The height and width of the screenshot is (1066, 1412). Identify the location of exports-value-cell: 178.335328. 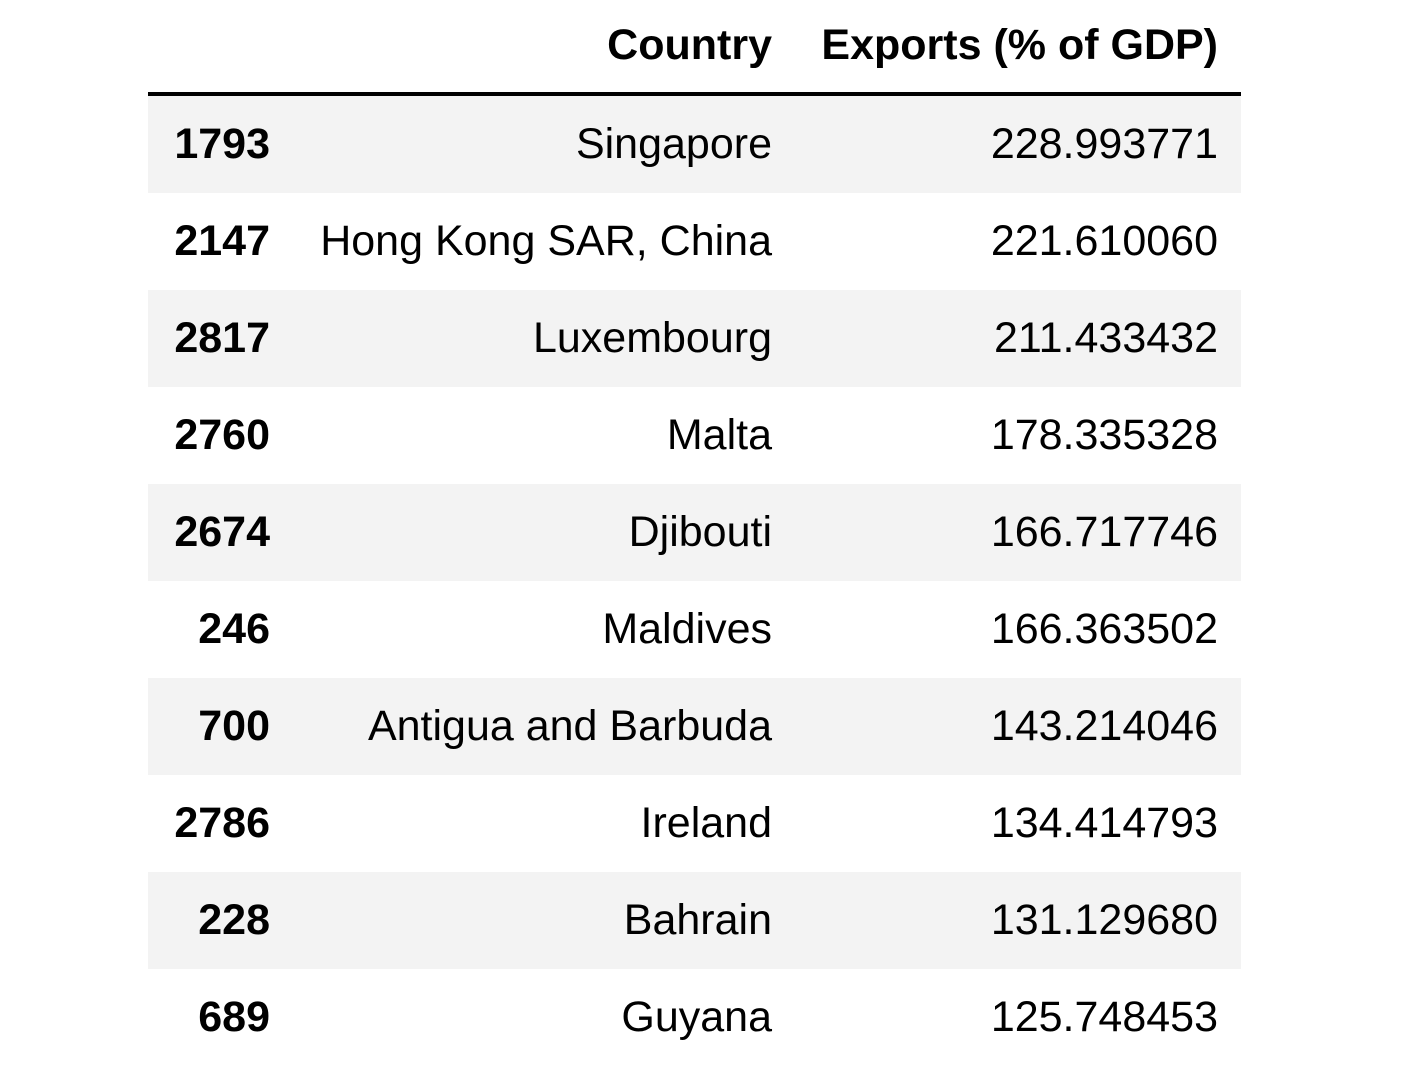
(1104, 435).